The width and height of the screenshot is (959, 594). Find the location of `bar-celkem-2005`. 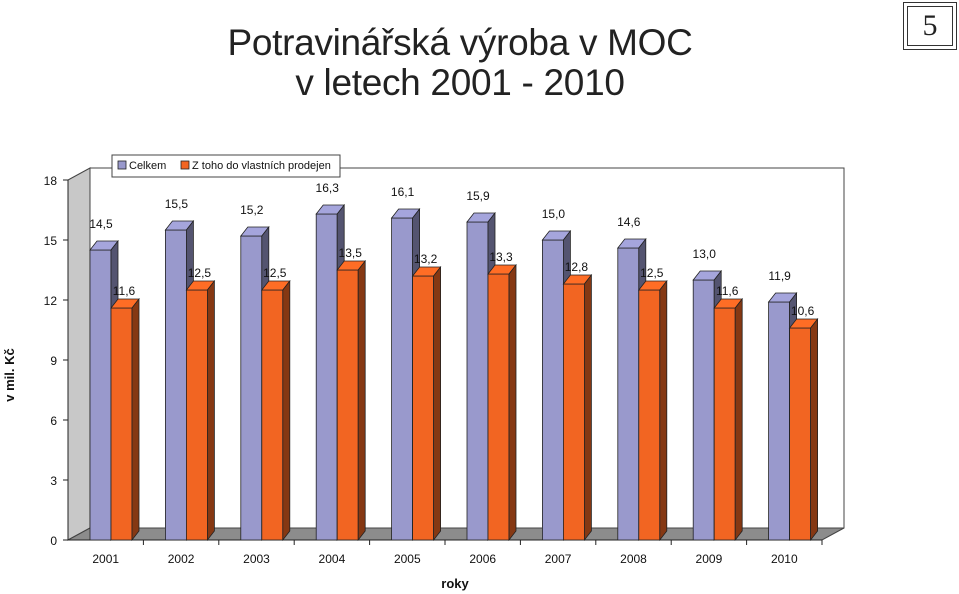

bar-celkem-2005 is located at coordinates (402, 379).